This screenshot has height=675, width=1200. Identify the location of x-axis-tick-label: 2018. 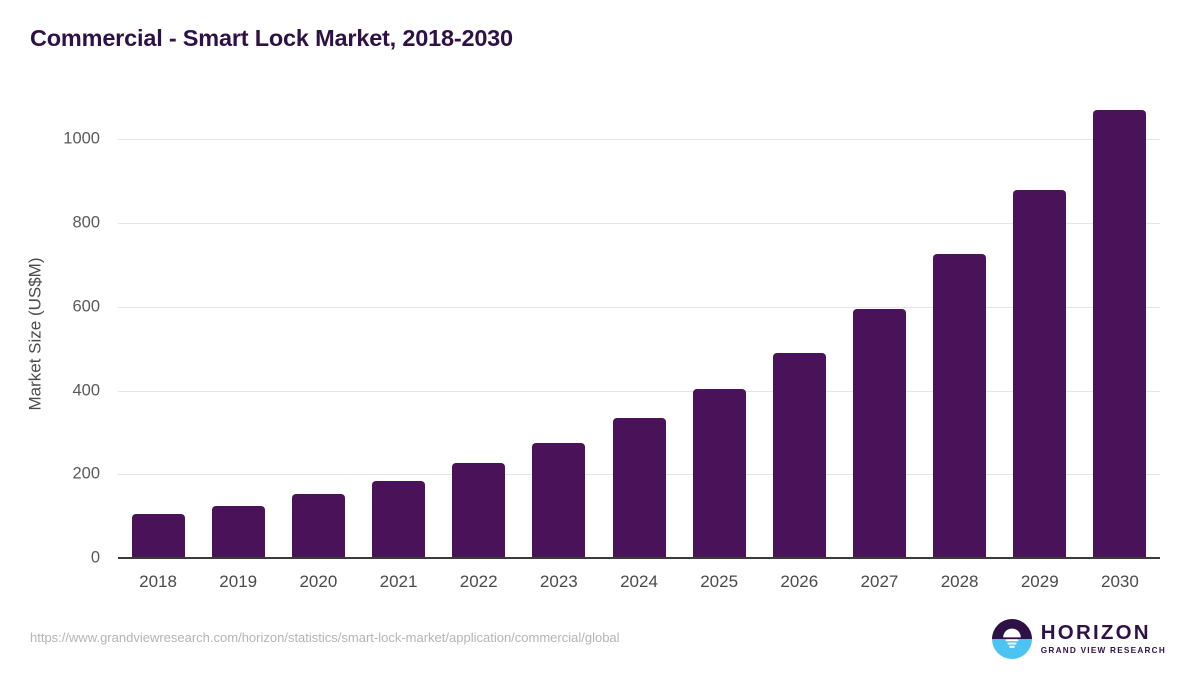
(158, 581).